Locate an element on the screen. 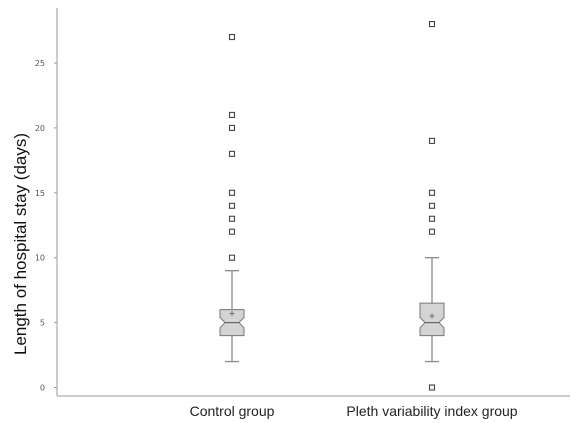 The height and width of the screenshot is (423, 578). y-axis-ticks: 0 5 10 15 20 25 is located at coordinates (46, 226).